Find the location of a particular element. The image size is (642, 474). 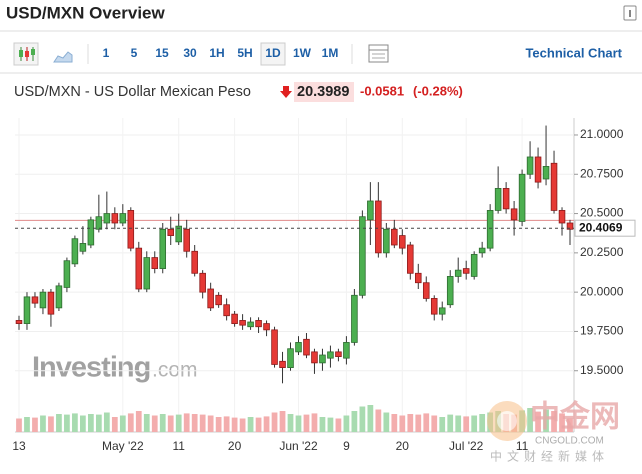

interval-button: 1D is located at coordinates (273, 53).